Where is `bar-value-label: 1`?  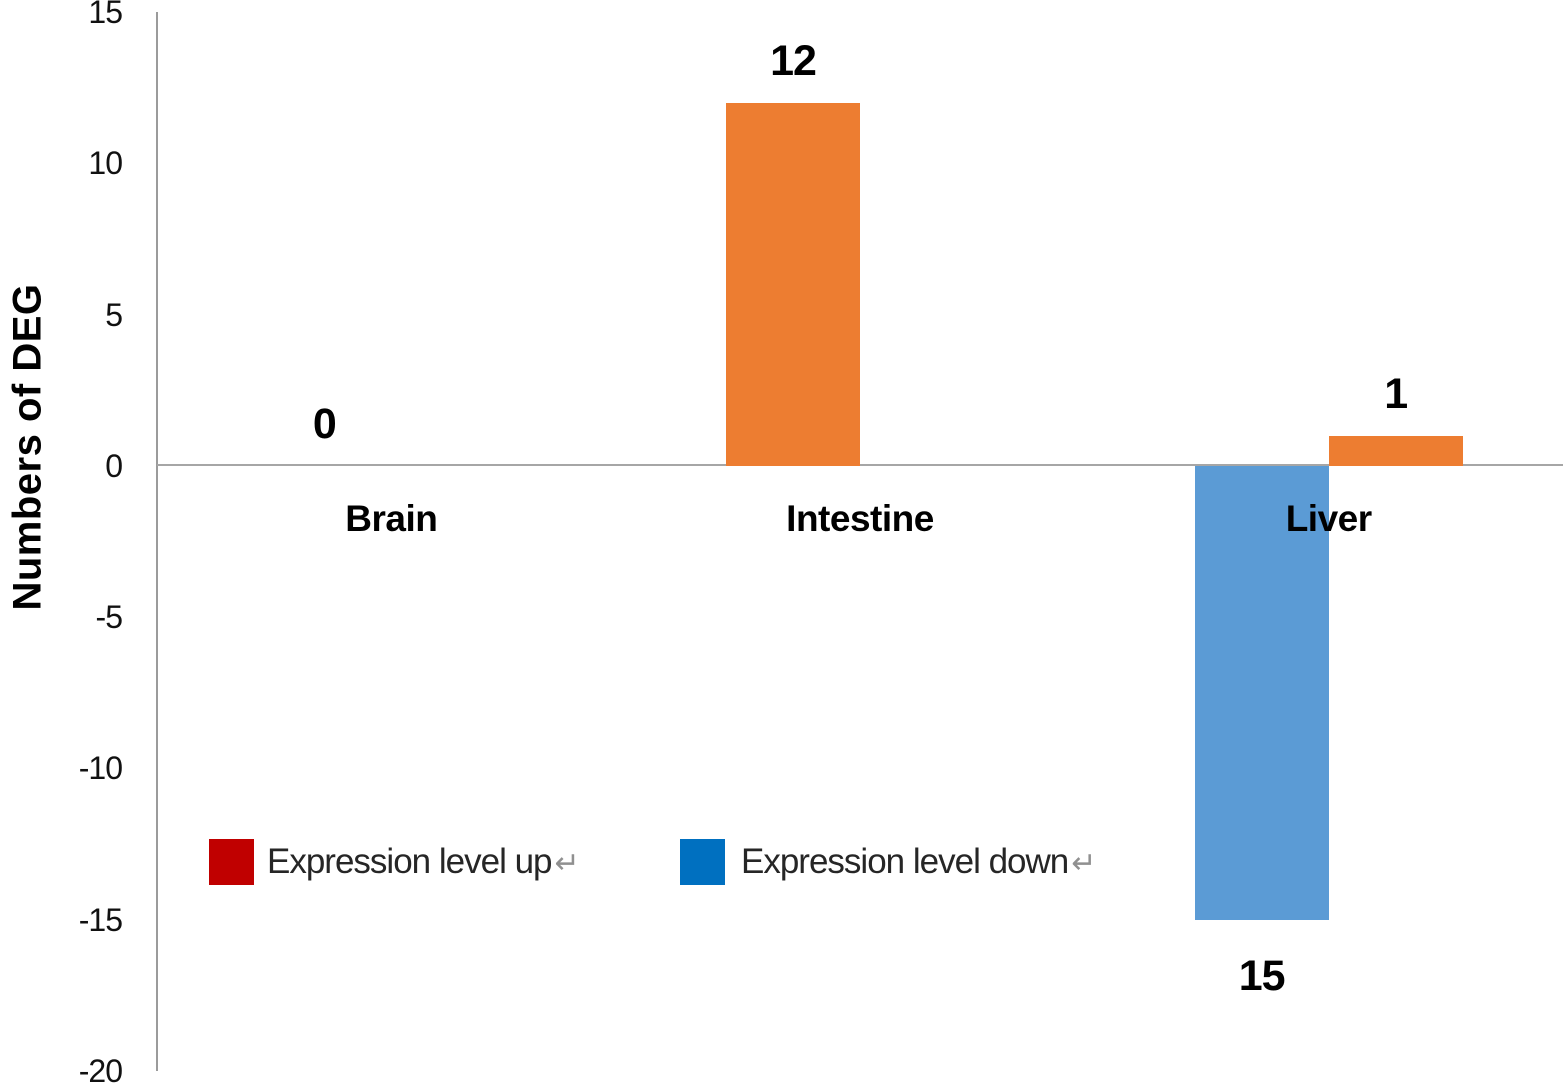 bar-value-label: 1 is located at coordinates (1396, 393).